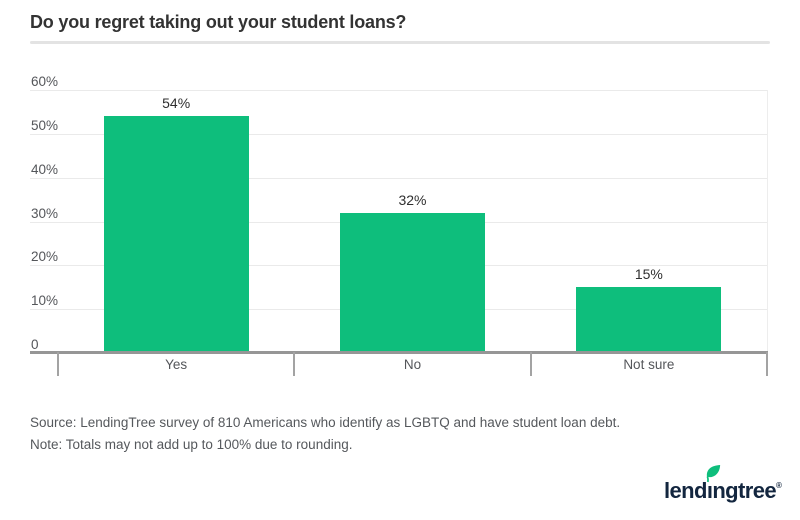 Image resolution: width=800 pixels, height=520 pixels. Describe the element at coordinates (45, 169) in the screenshot. I see `y-axis-label: 40%` at that location.